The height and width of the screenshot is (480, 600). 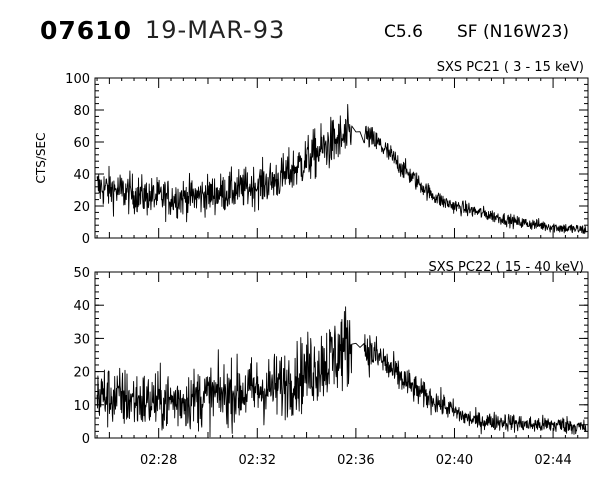 What do you see at coordinates (41, 158) in the screenshot?
I see `y-axis-label: CTS/SEC` at bounding box center [41, 158].